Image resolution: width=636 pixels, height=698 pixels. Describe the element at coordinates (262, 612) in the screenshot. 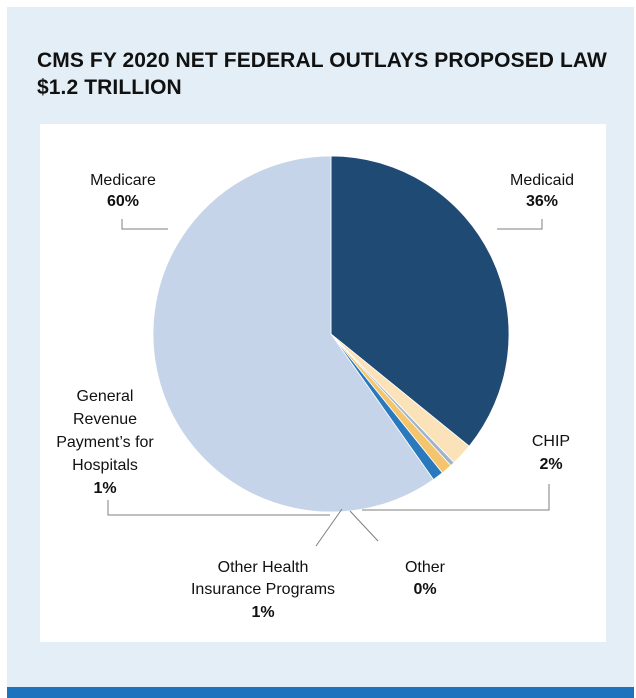

I see `label-other-health-pct: 1%` at that location.